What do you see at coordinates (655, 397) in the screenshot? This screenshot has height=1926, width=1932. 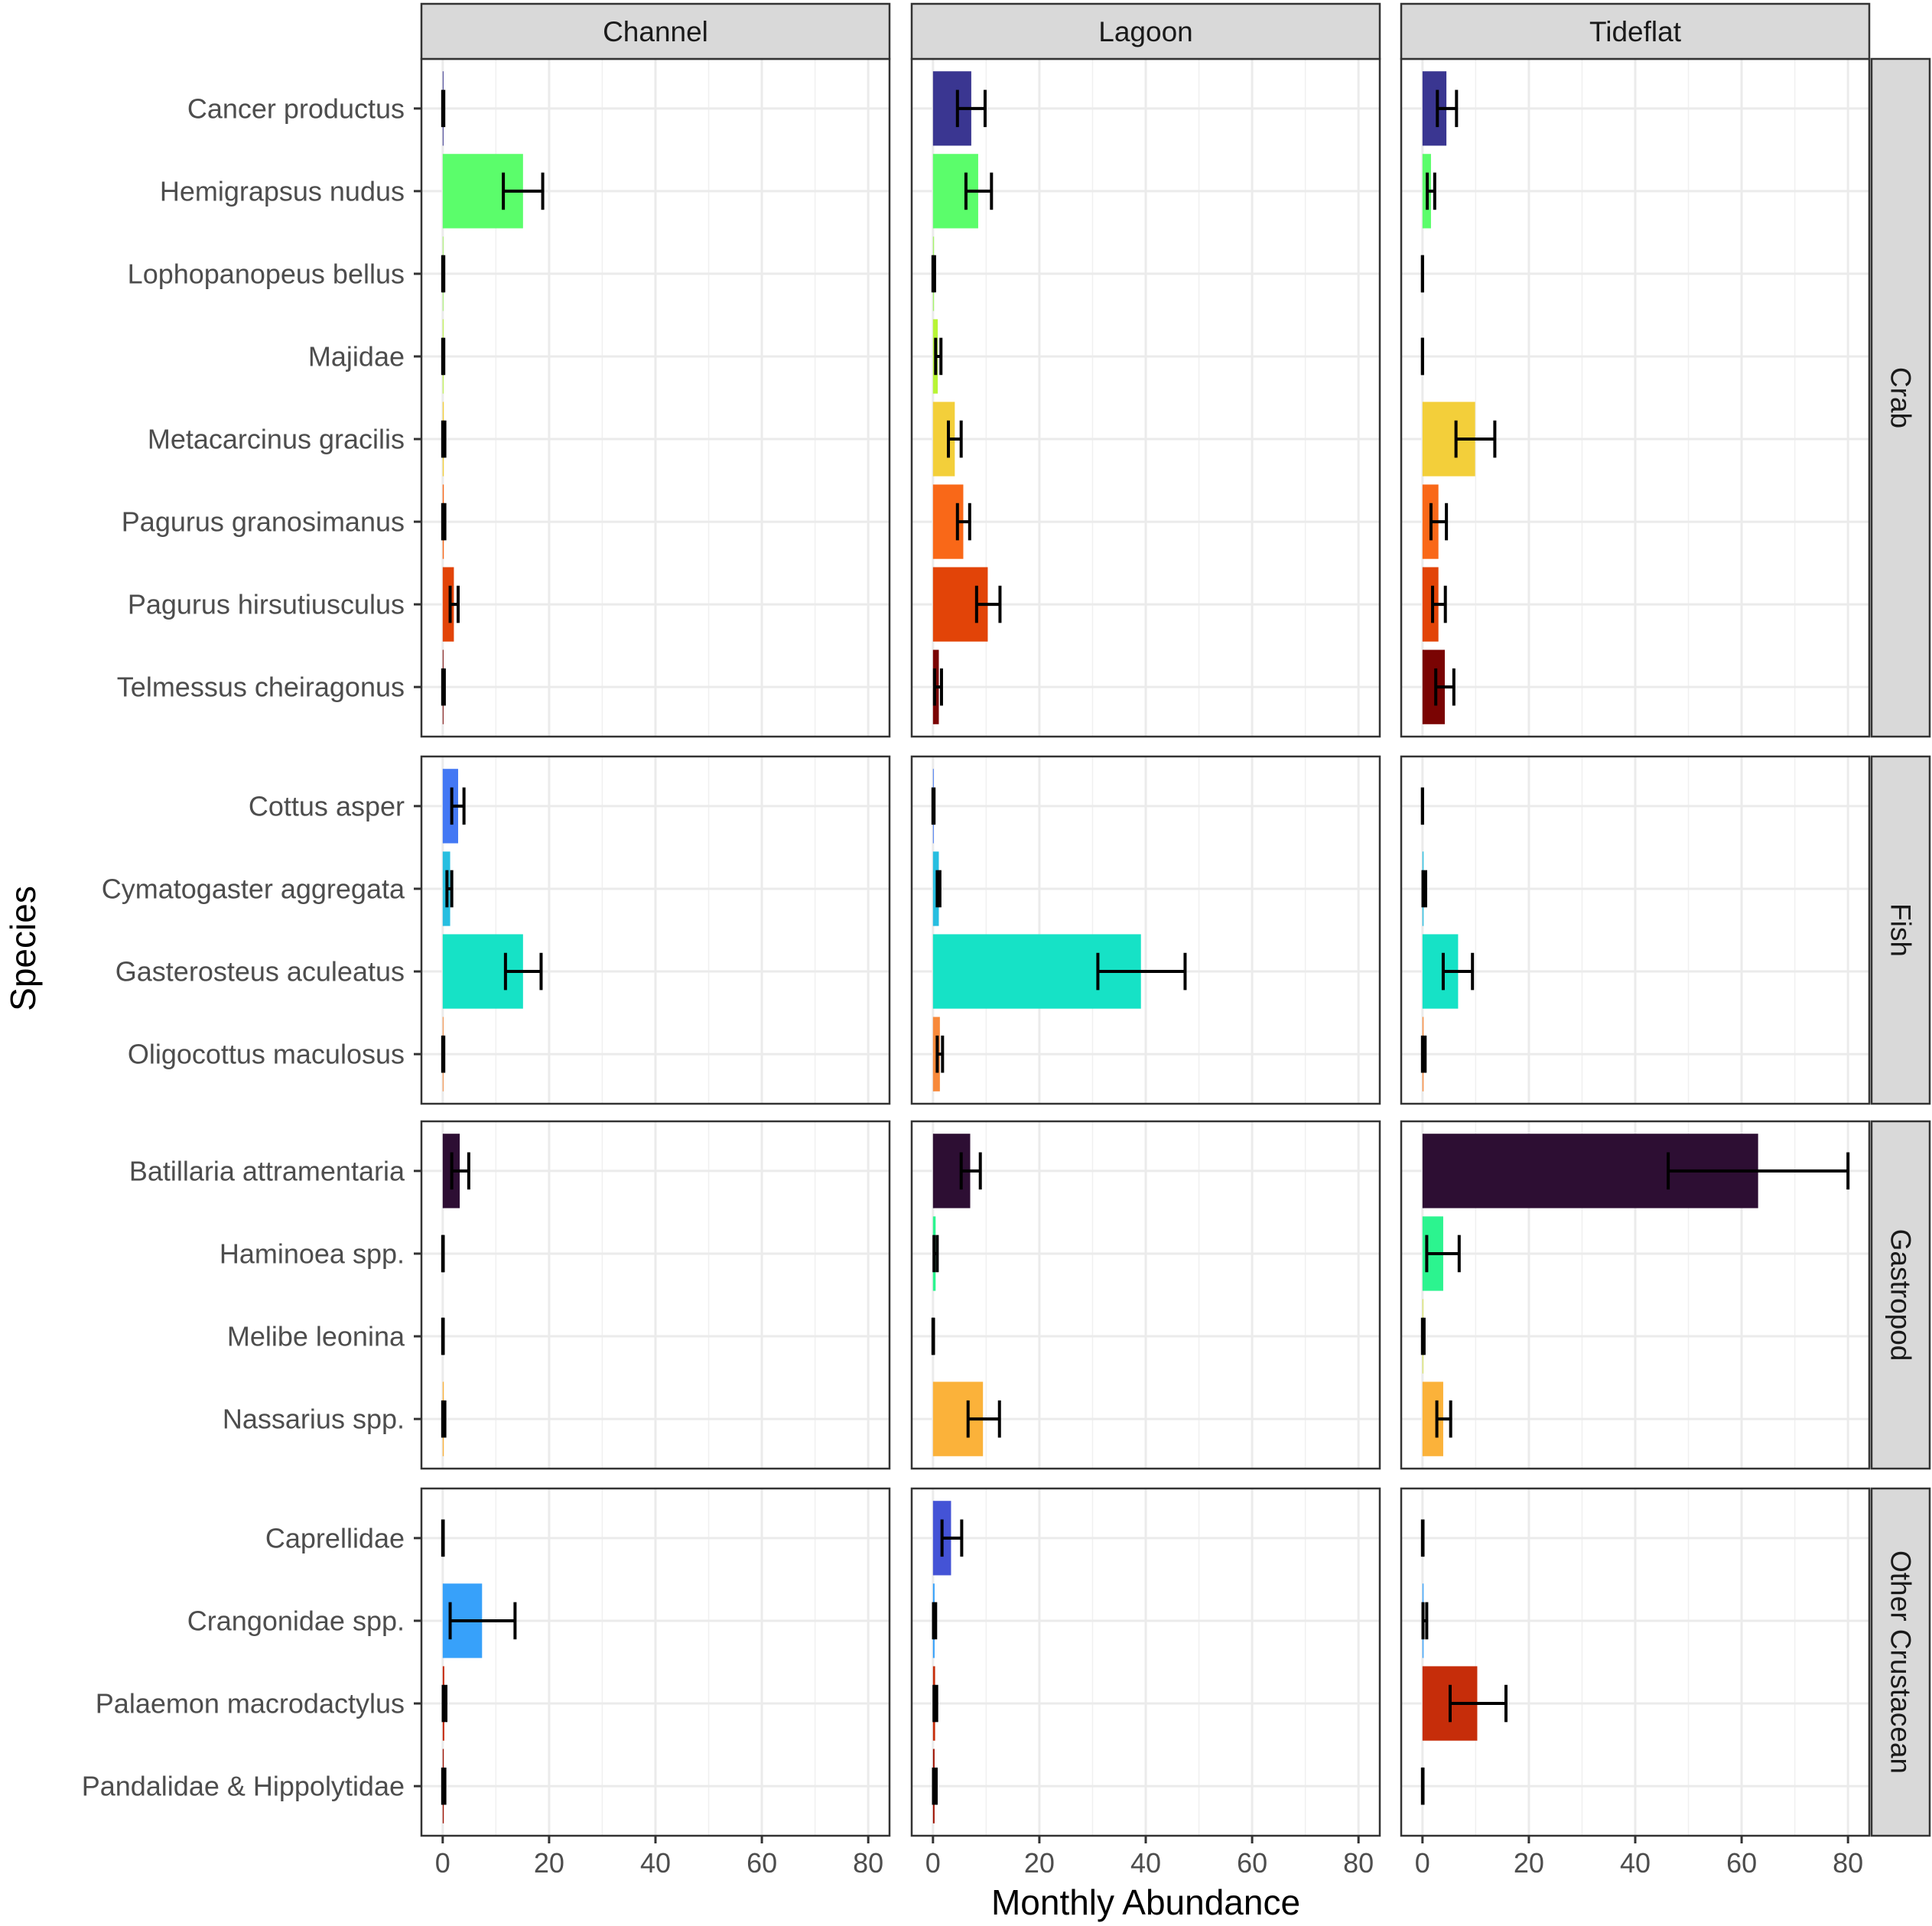 I see `panel-channel-crab` at bounding box center [655, 397].